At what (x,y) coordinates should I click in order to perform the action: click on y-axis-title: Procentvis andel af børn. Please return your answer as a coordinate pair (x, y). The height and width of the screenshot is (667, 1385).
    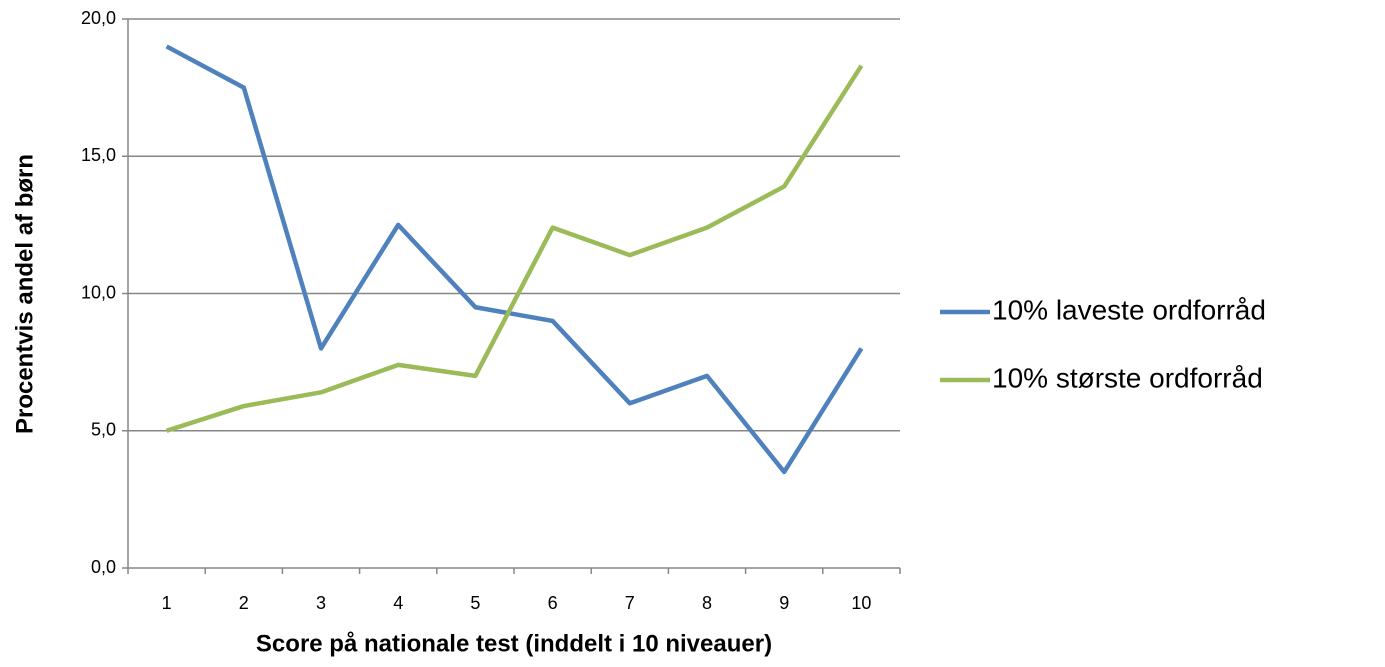
    Looking at the image, I should click on (24, 294).